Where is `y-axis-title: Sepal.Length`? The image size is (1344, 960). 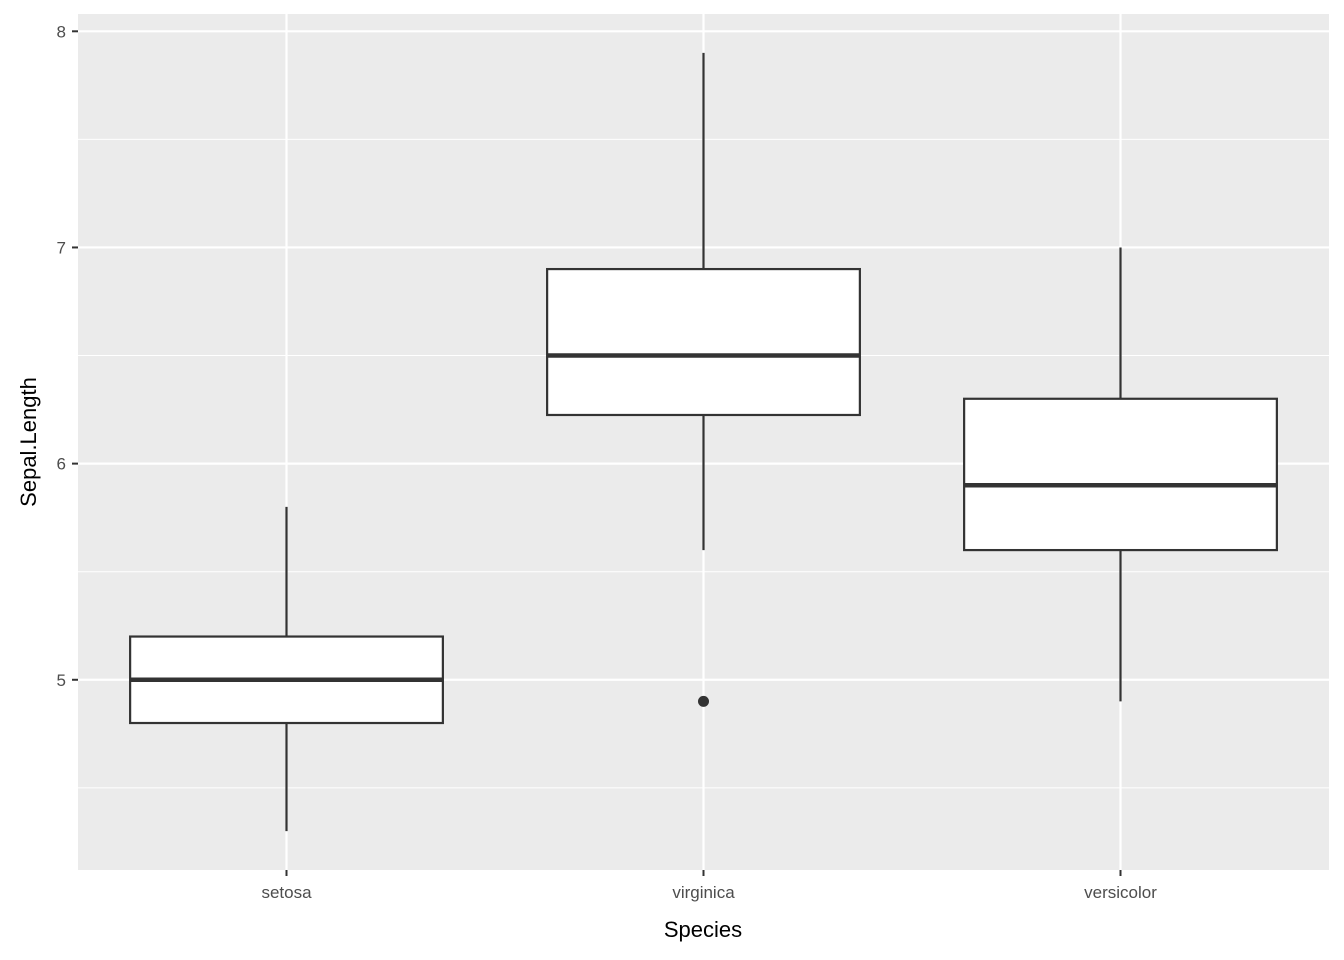 y-axis-title: Sepal.Length is located at coordinates (28, 442).